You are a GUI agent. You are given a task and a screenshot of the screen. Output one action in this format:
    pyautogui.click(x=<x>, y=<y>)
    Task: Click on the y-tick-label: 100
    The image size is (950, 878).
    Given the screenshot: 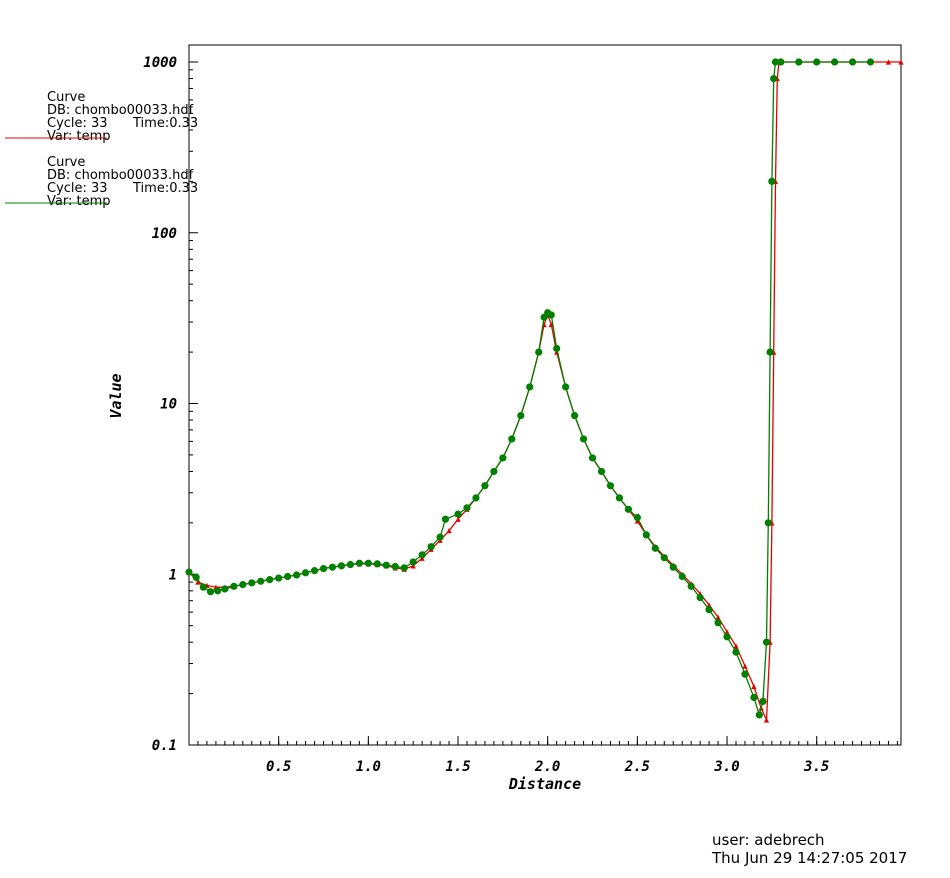 What is the action you would take?
    pyautogui.click(x=164, y=234)
    